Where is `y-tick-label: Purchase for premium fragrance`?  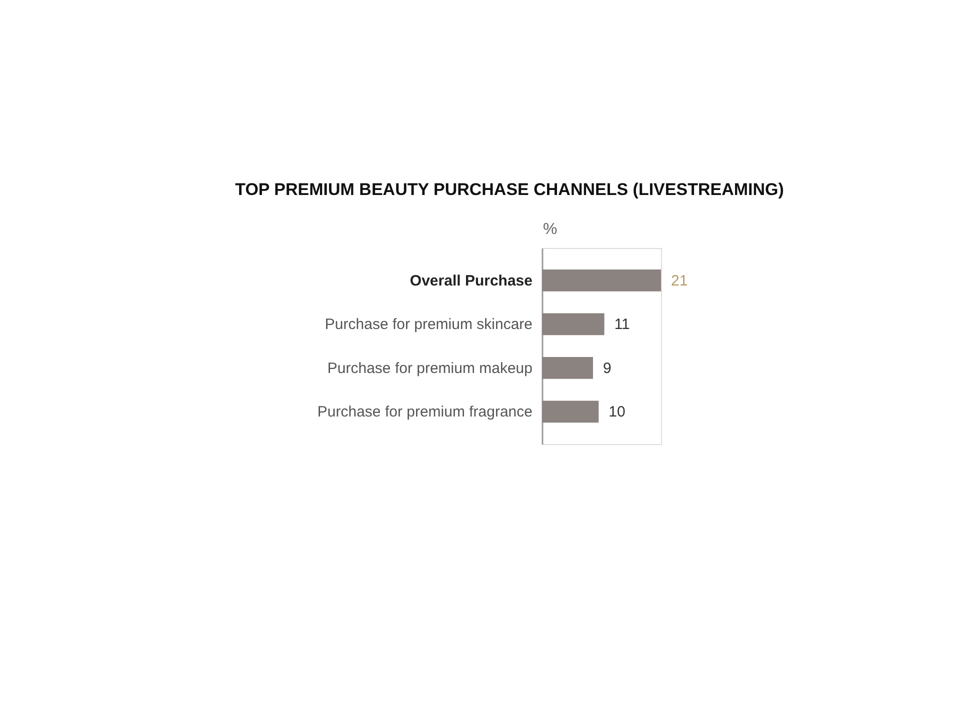
y-tick-label: Purchase for premium fragrance is located at coordinates (424, 412).